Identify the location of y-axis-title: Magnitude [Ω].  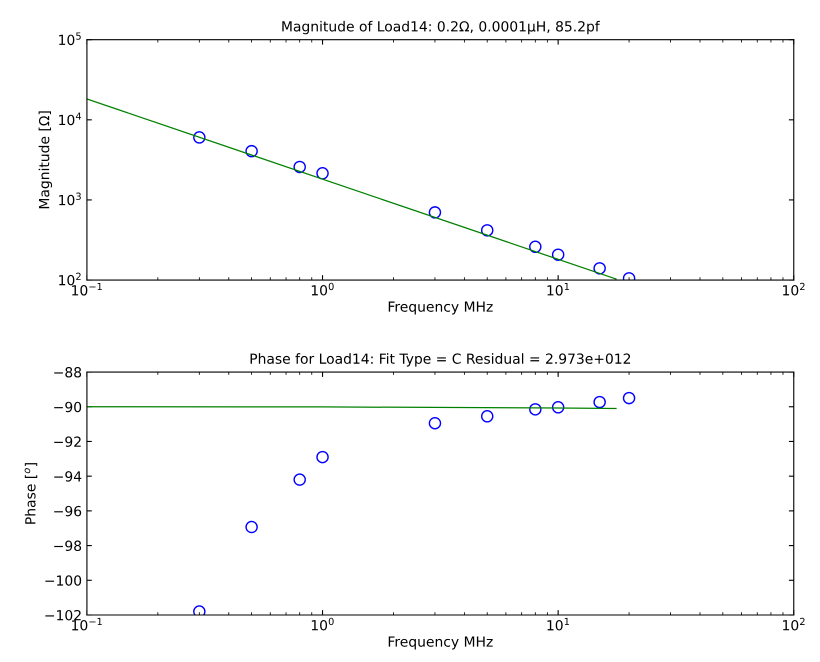
(45, 159).